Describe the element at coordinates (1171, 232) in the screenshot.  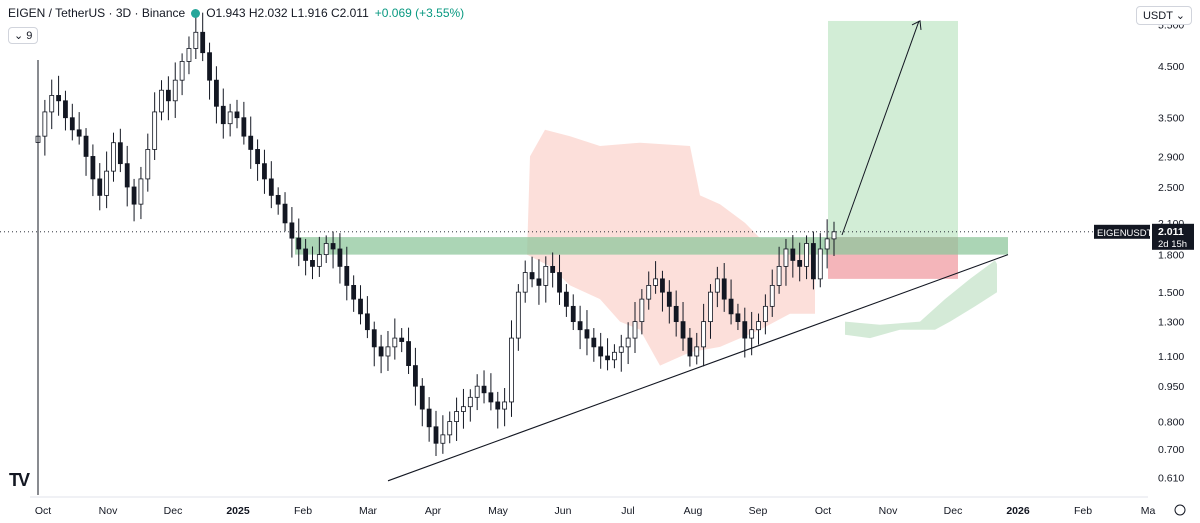
I see `price-value-label: 2.011` at that location.